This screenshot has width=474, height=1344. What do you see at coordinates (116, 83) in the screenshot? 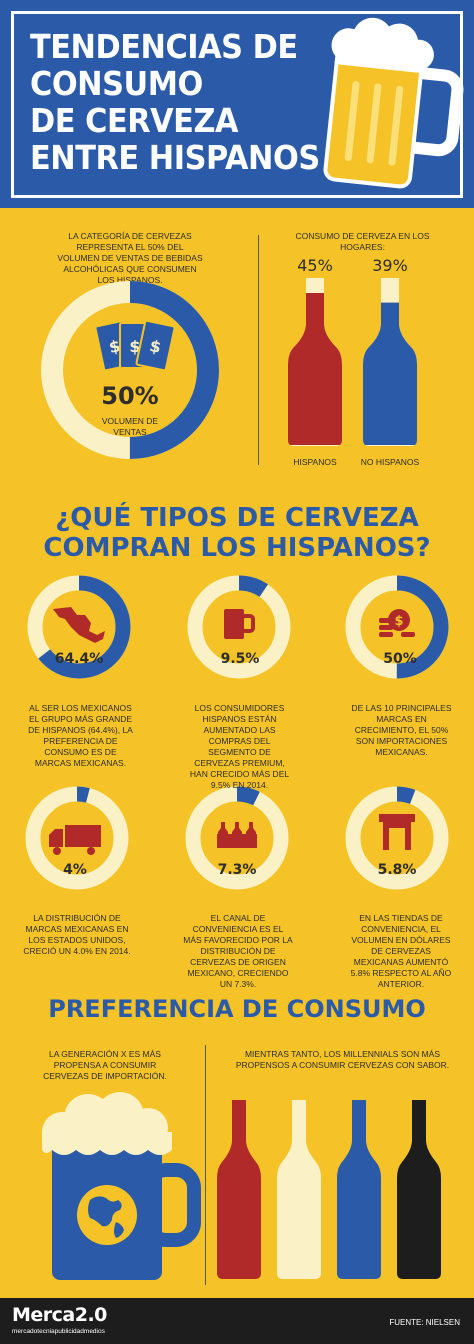
I see `title-line-2: CONSUMO` at bounding box center [116, 83].